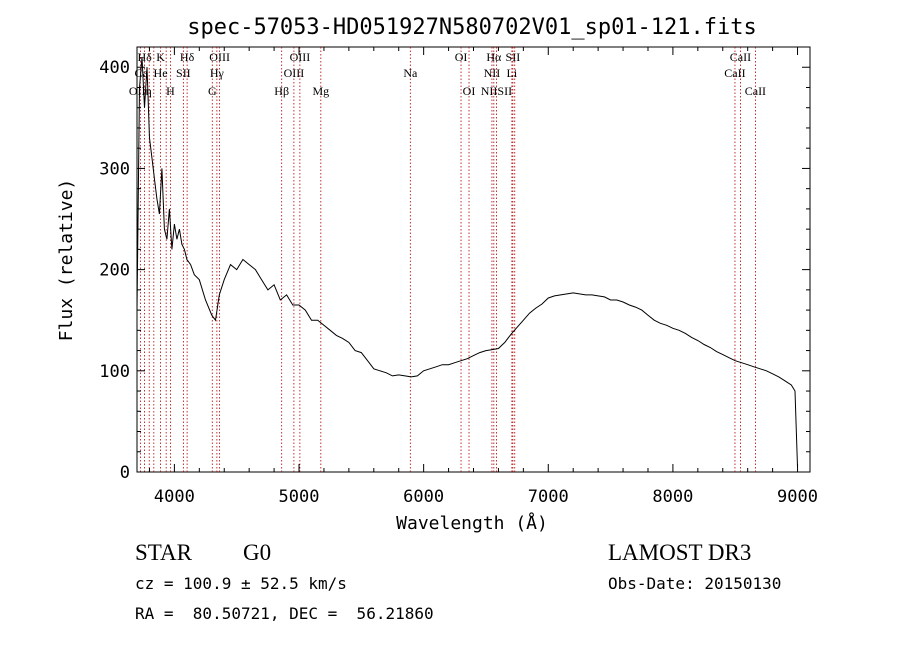 The height and width of the screenshot is (649, 900). I want to click on line-marker-label: G, so click(212, 91).